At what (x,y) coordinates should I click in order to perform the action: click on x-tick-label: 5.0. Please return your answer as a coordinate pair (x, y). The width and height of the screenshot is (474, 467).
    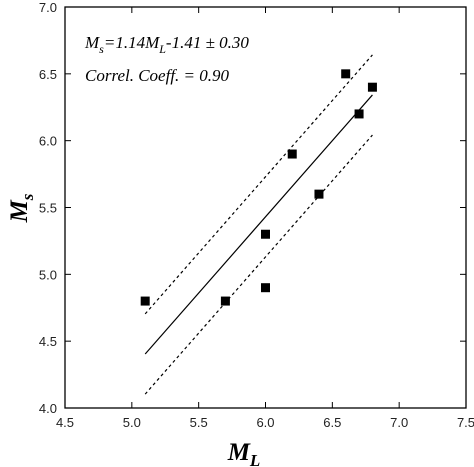
    Looking at the image, I should click on (132, 422).